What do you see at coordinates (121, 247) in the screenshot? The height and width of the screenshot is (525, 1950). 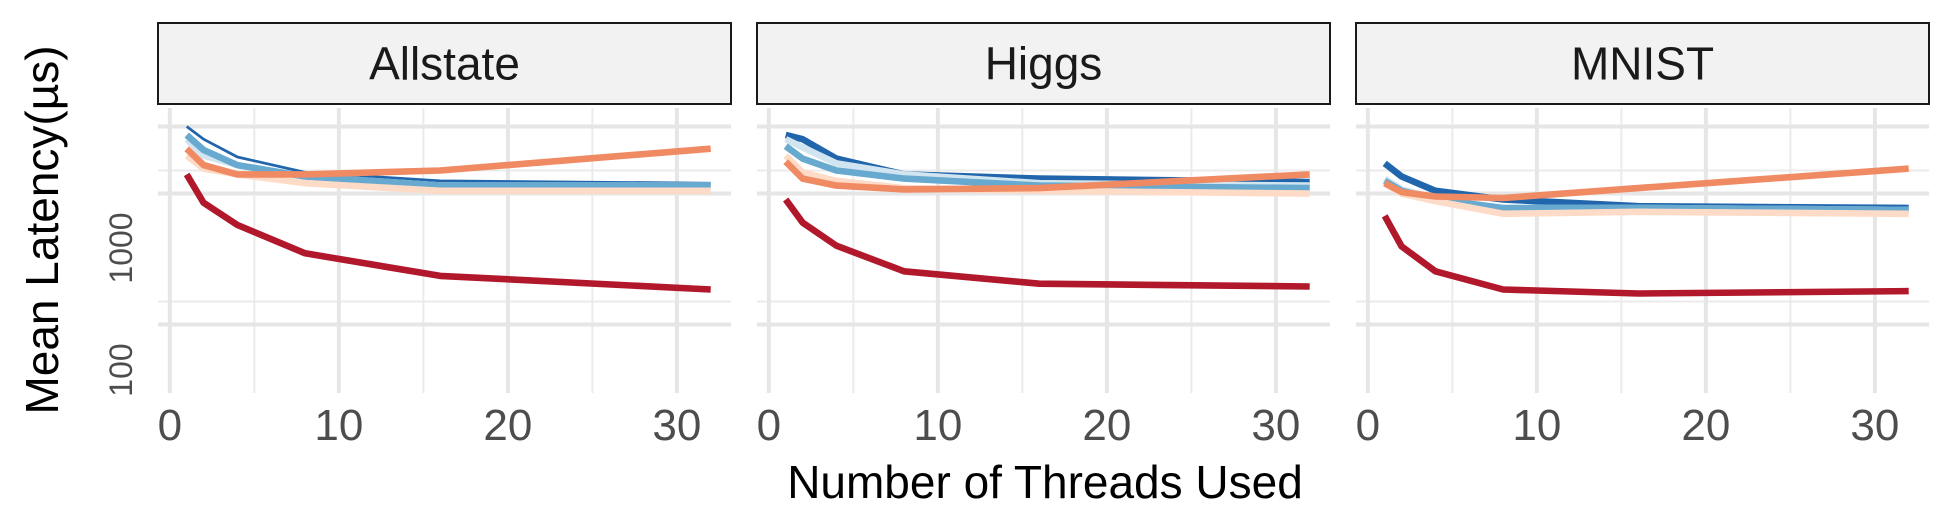 I see `y-tick-label: 1000` at bounding box center [121, 247].